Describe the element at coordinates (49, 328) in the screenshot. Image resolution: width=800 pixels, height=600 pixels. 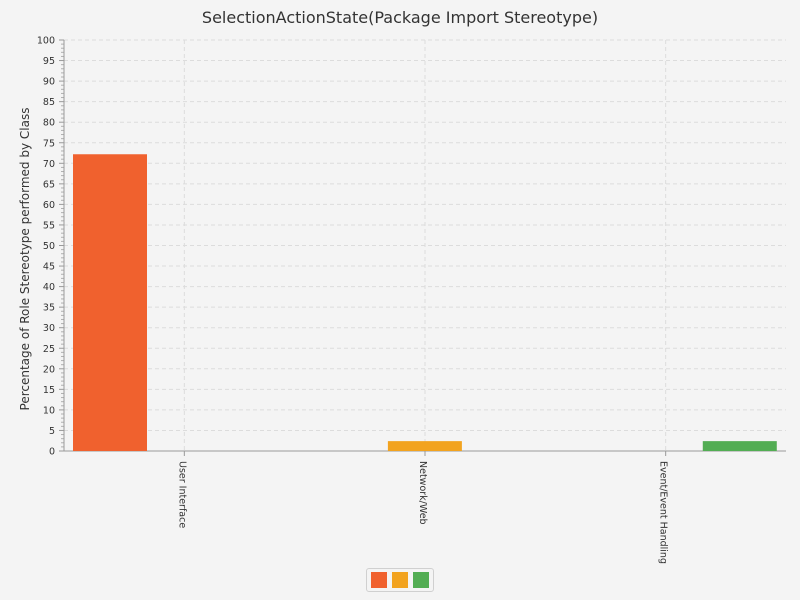
I see `y-tick-label: 30` at that location.